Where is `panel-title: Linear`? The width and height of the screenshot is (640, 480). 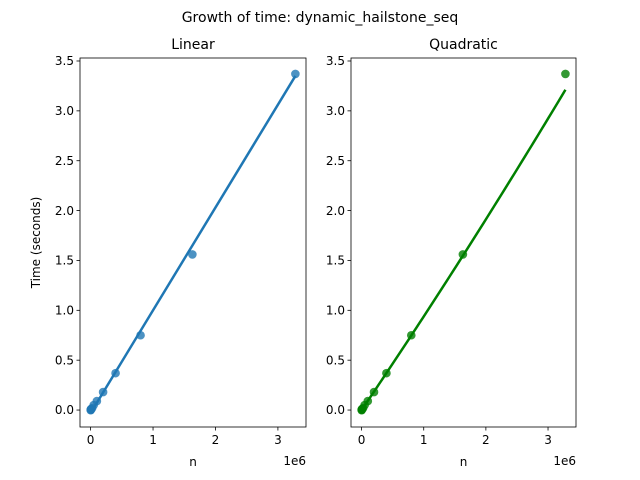 panel-title: Linear is located at coordinates (193, 45).